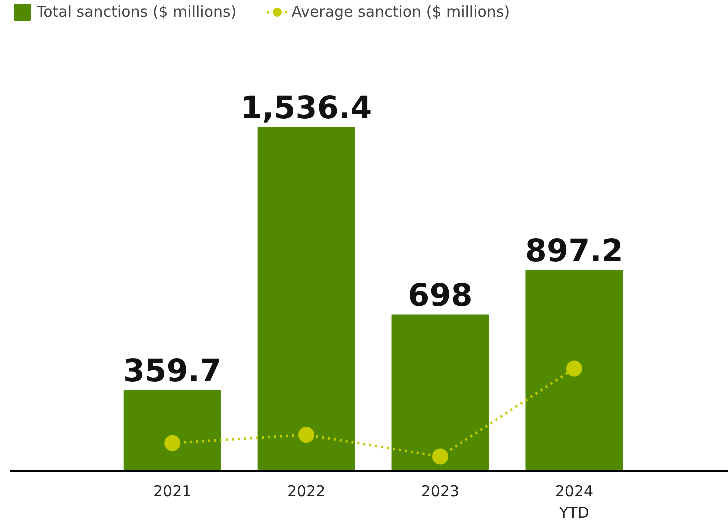  I want to click on data-label: 897.2, so click(574, 251).